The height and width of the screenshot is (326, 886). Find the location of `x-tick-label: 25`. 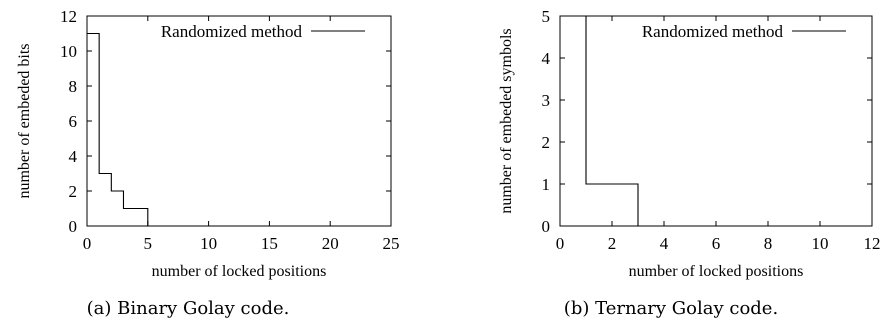

x-tick-label: 25 is located at coordinates (391, 243).